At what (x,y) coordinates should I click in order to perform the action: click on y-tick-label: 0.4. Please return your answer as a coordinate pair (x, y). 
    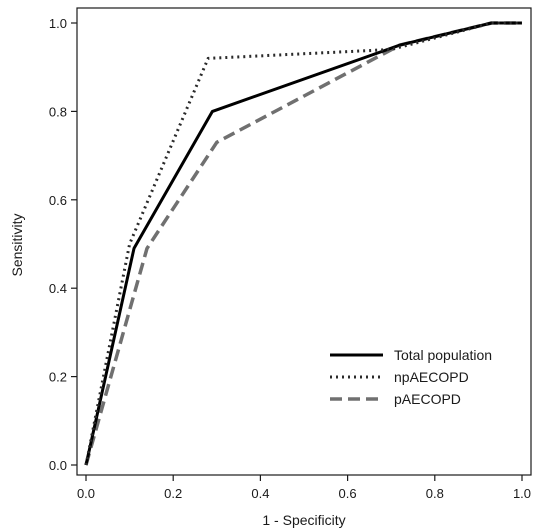
    Looking at the image, I should click on (58, 288).